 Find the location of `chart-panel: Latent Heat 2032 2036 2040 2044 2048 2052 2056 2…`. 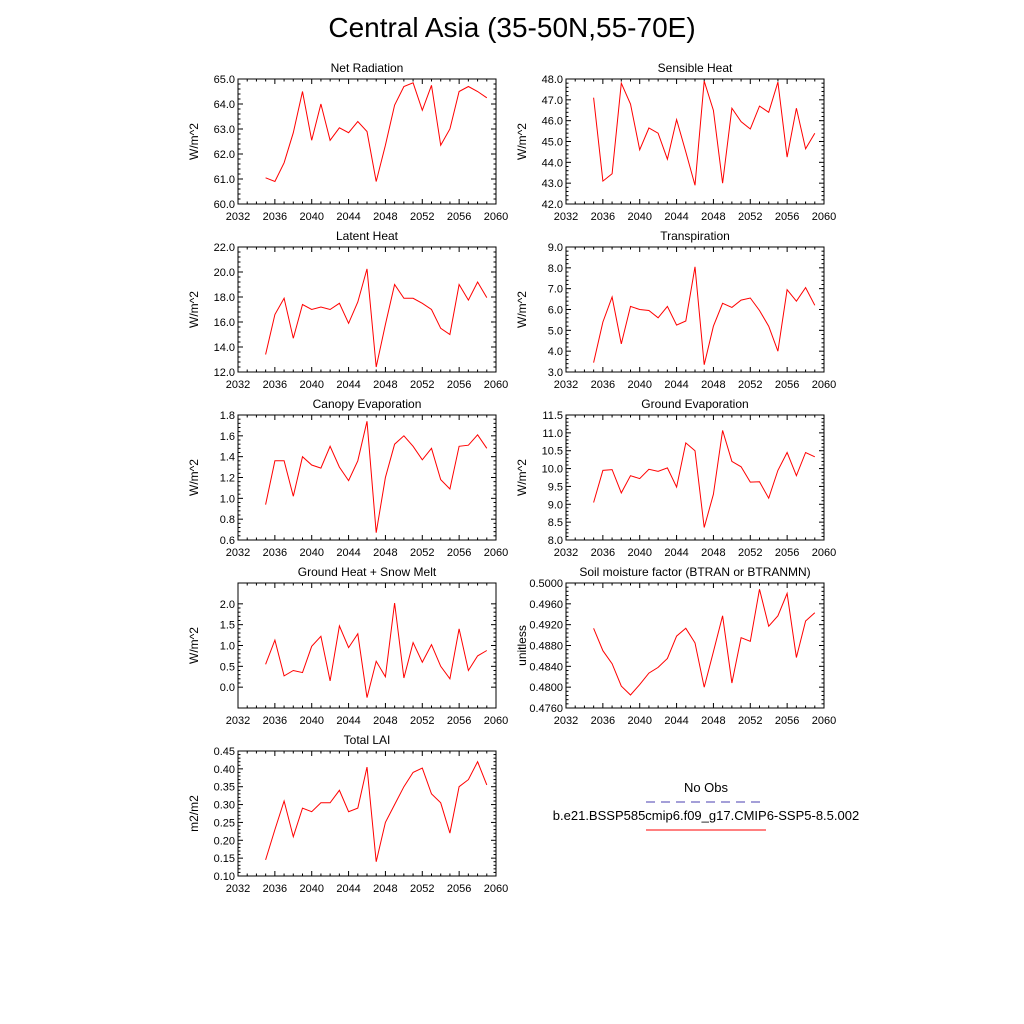

chart-panel: Latent Heat 2032 2036 2040 2044 2048 2052 2056 2… is located at coordinates (347, 310).